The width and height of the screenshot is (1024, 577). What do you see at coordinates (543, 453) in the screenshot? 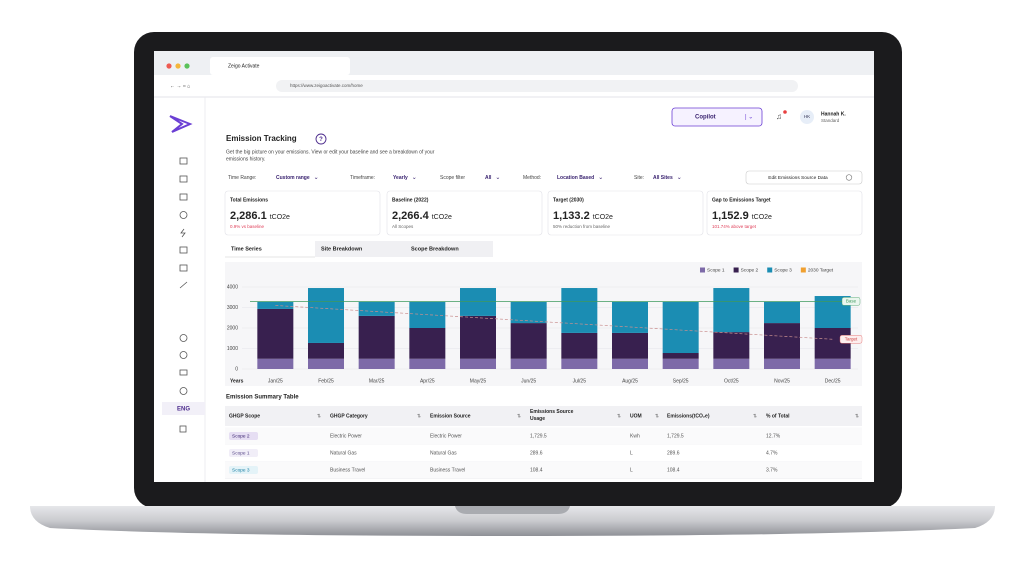
I see `table-row` at bounding box center [543, 453].